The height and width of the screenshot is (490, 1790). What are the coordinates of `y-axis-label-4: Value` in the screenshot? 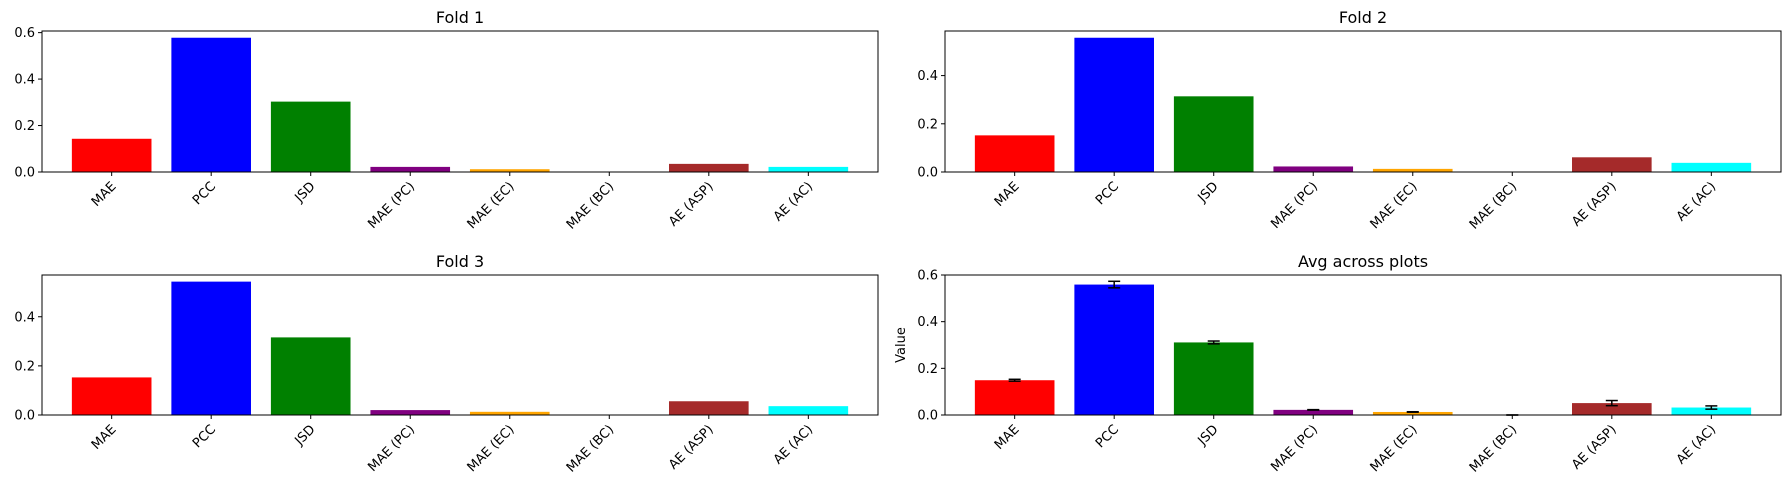 It's located at (901, 345).